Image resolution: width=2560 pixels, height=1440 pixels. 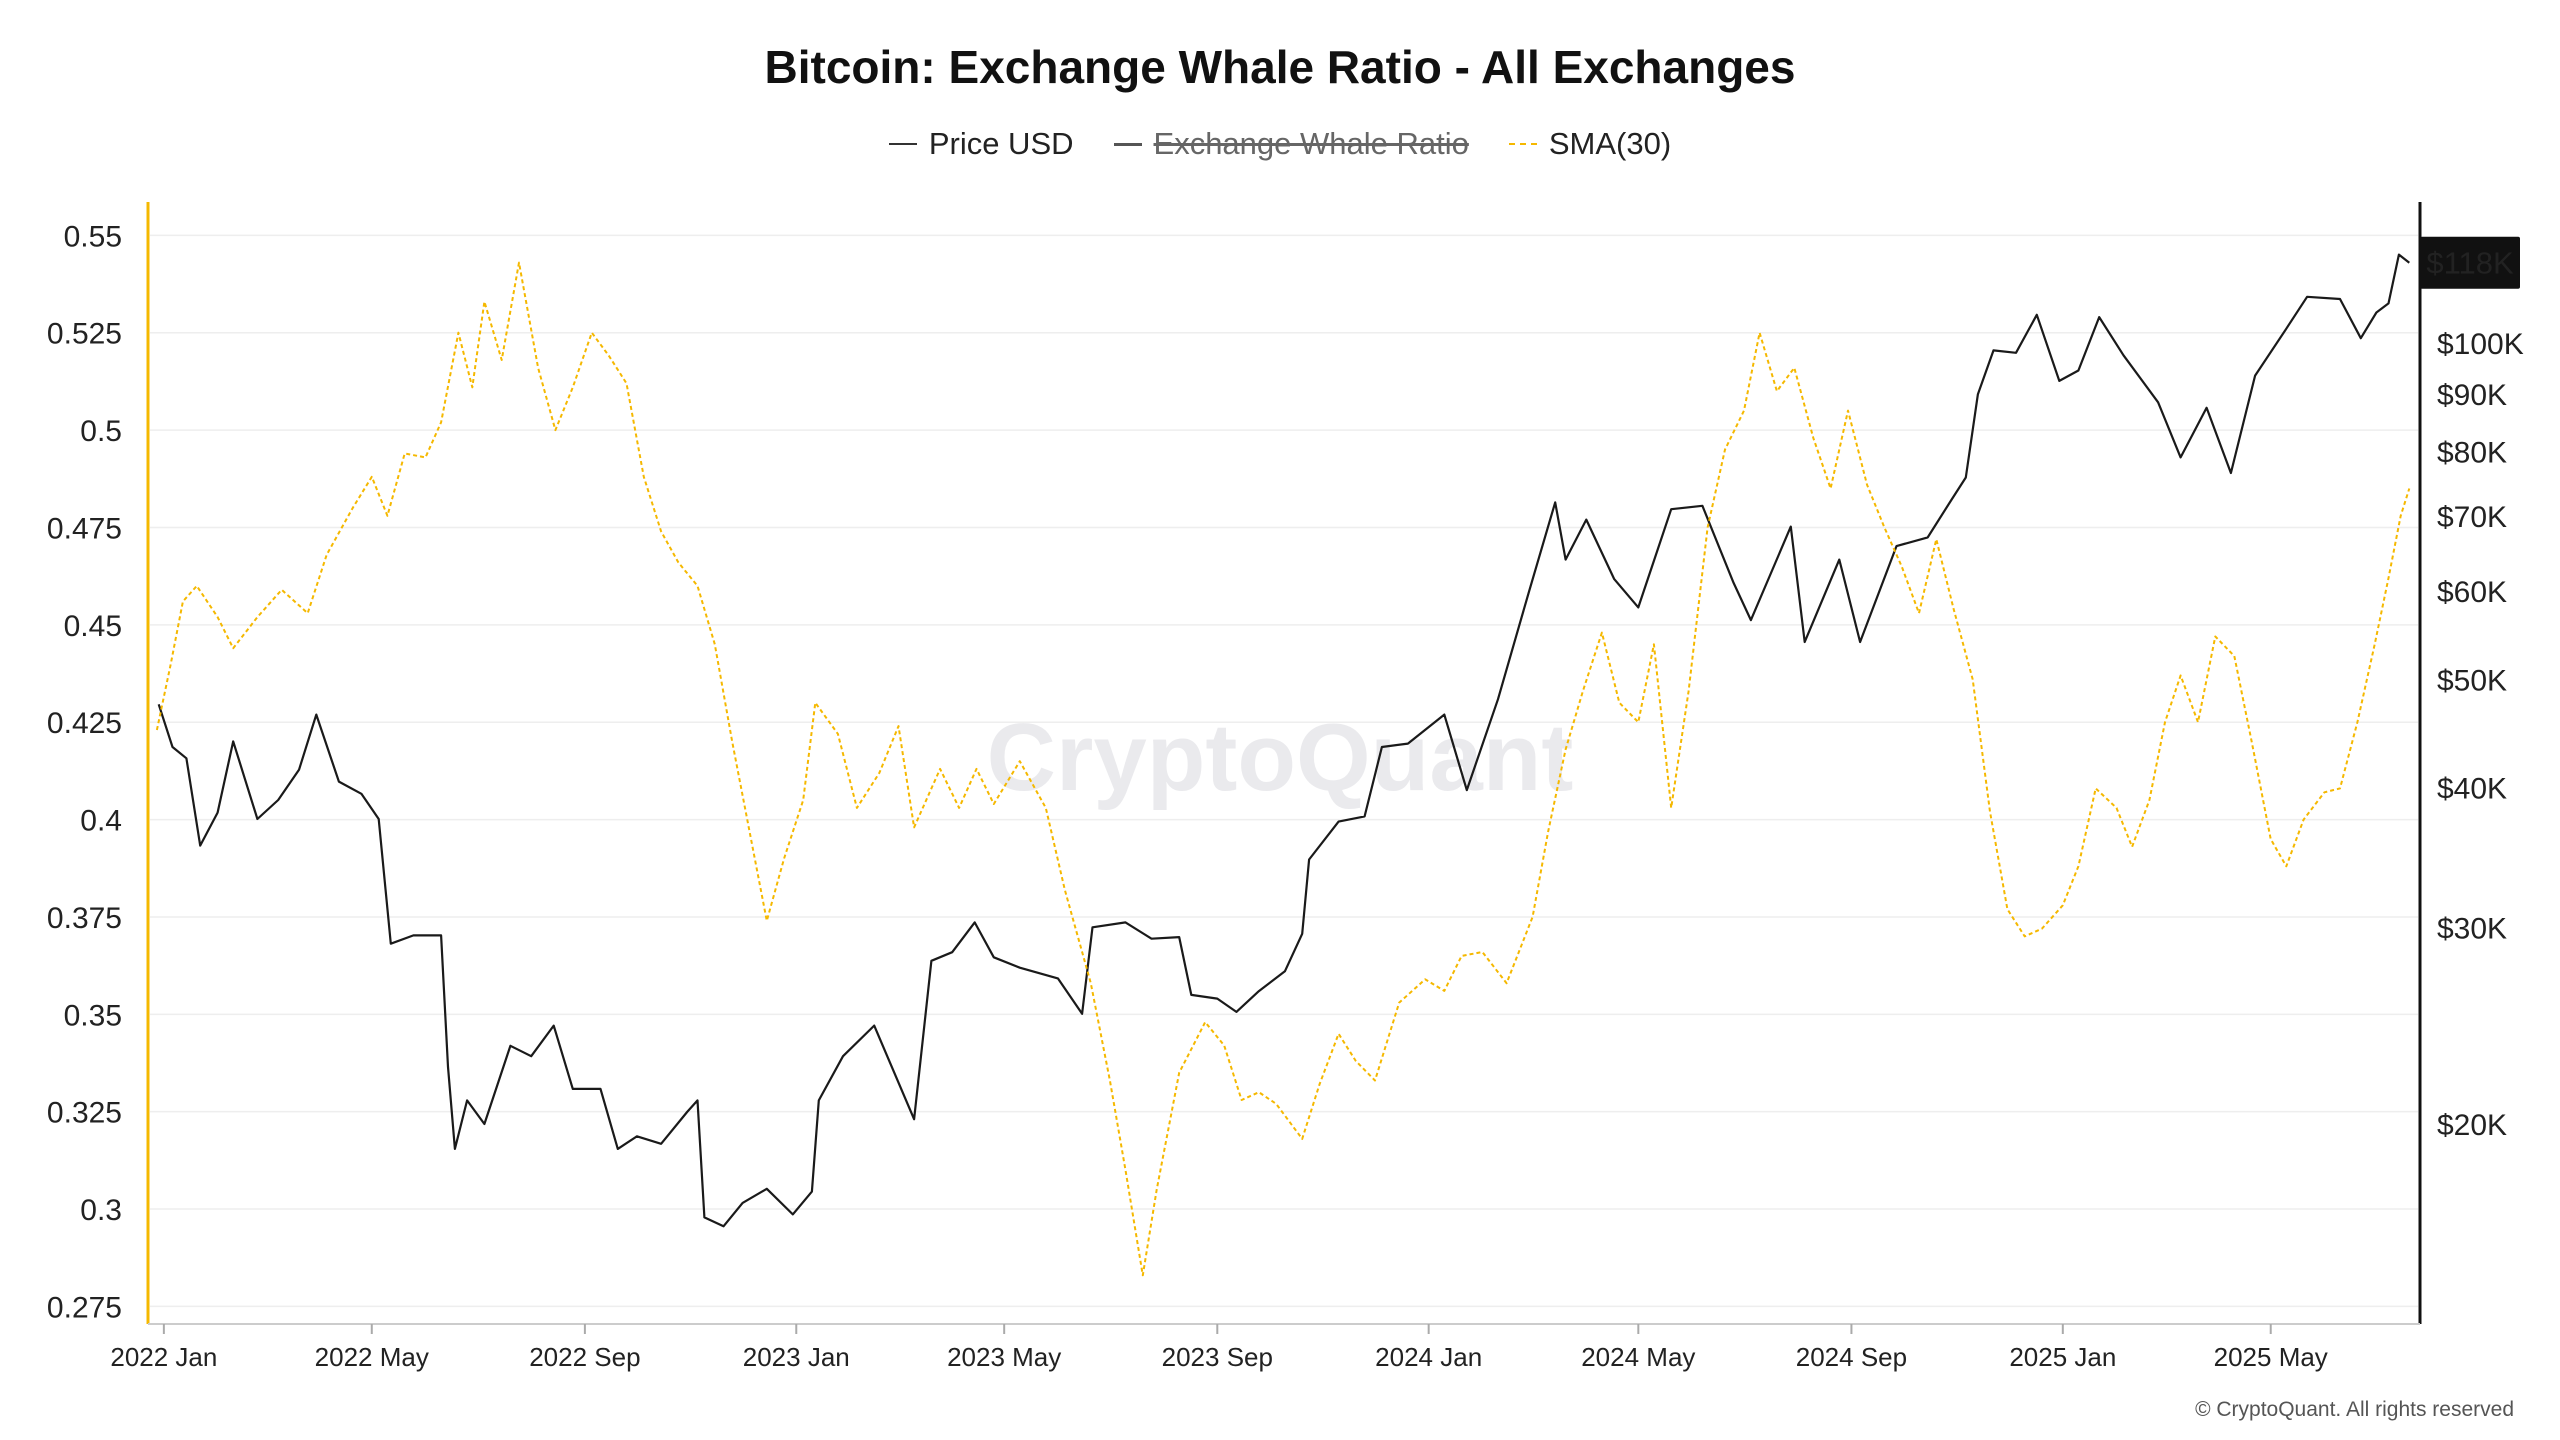 What do you see at coordinates (2472, 928) in the screenshot?
I see `right-axis-tick-label: $30K` at bounding box center [2472, 928].